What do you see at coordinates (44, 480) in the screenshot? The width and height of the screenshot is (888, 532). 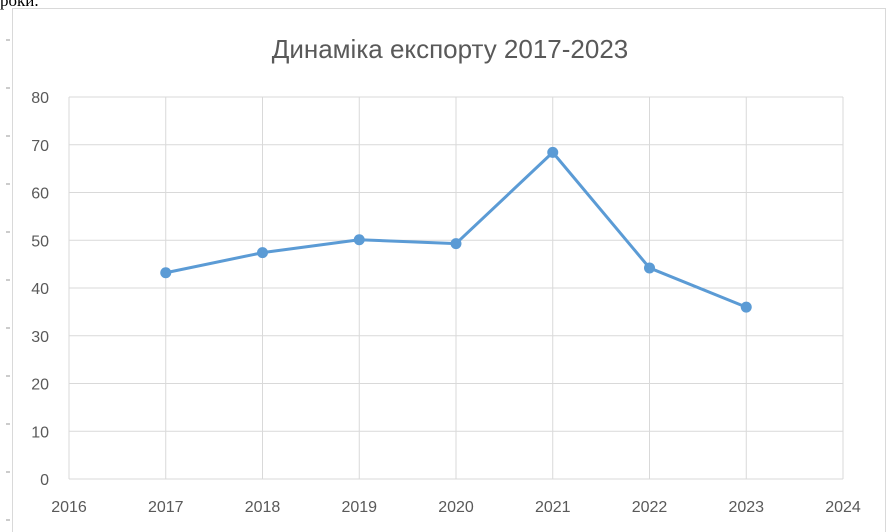 I see `y-tick-label: 0` at bounding box center [44, 480].